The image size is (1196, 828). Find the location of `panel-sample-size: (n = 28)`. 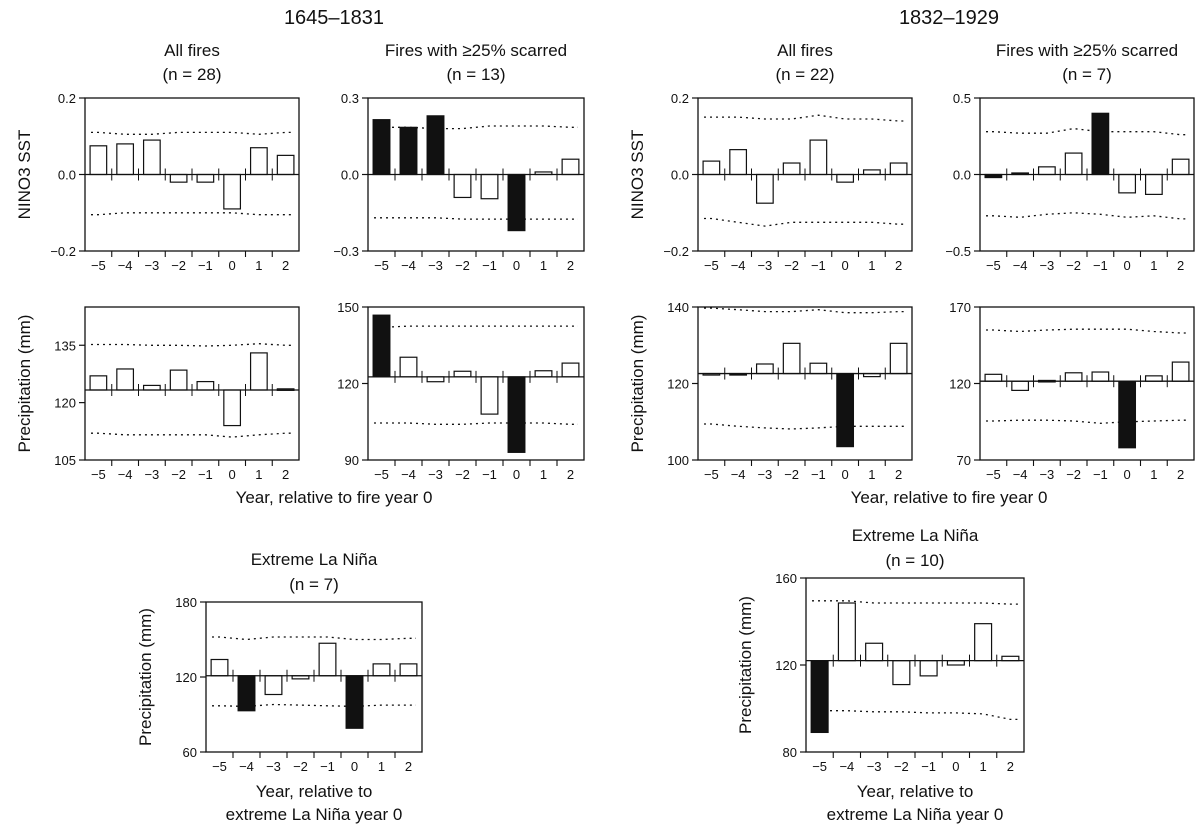

panel-sample-size: (n = 28) is located at coordinates (191, 74).